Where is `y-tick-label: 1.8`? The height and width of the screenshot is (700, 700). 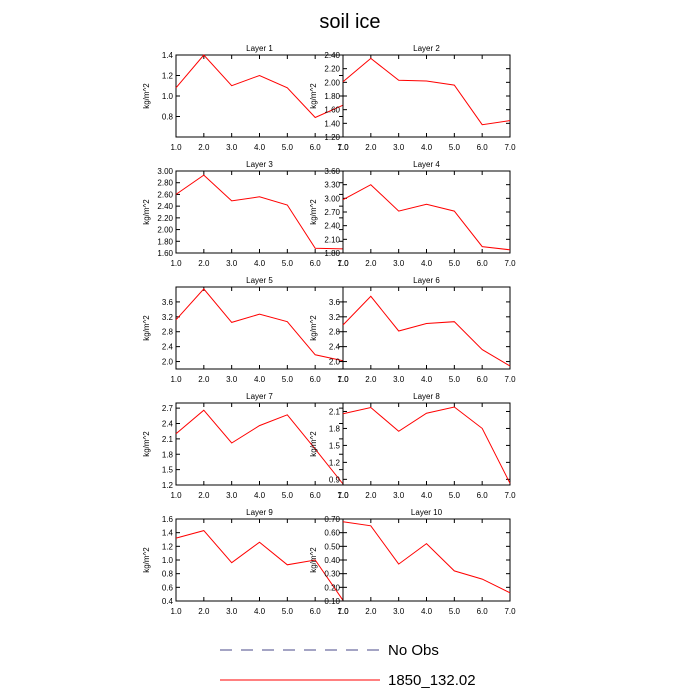 y-tick-label: 1.8 is located at coordinates (335, 428).